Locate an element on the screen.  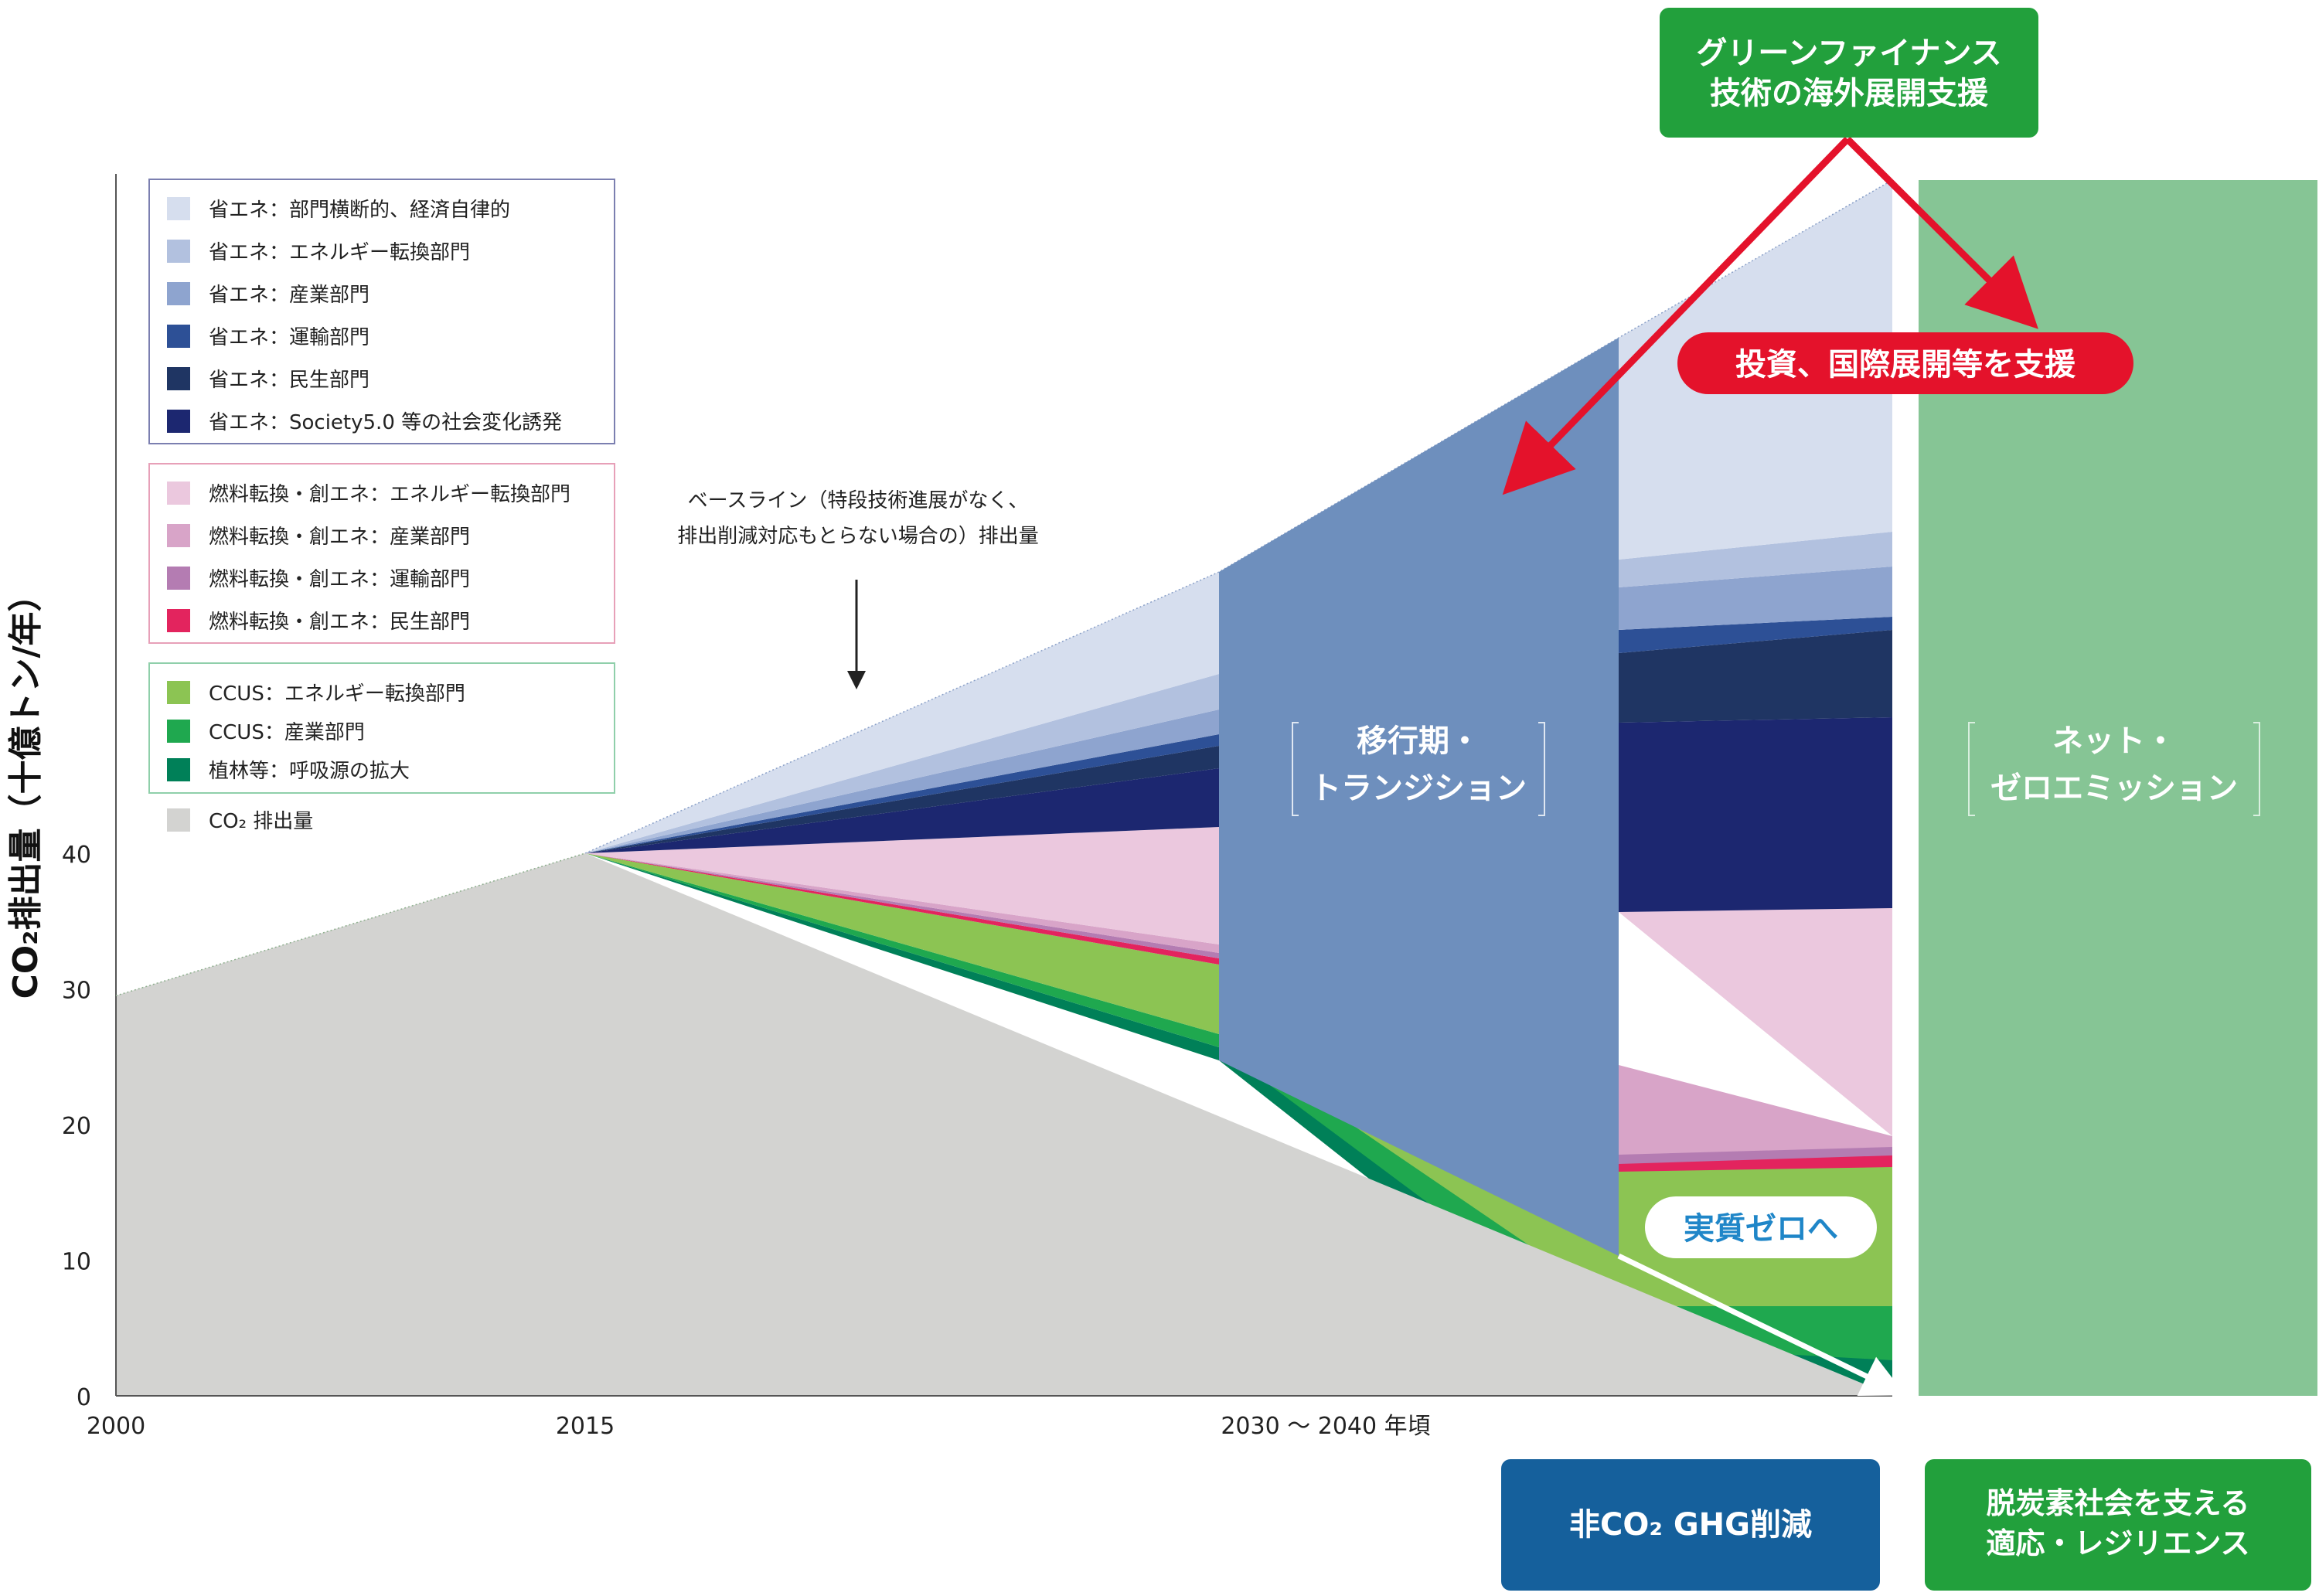
y-tick-label: 20 is located at coordinates (76, 1126).